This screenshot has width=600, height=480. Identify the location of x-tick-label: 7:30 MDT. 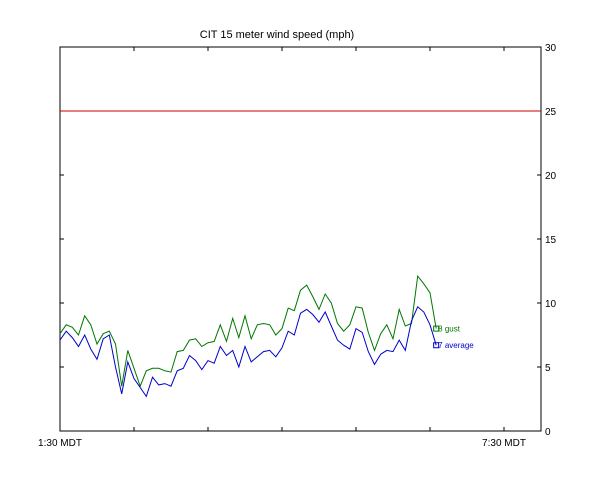
(504, 443).